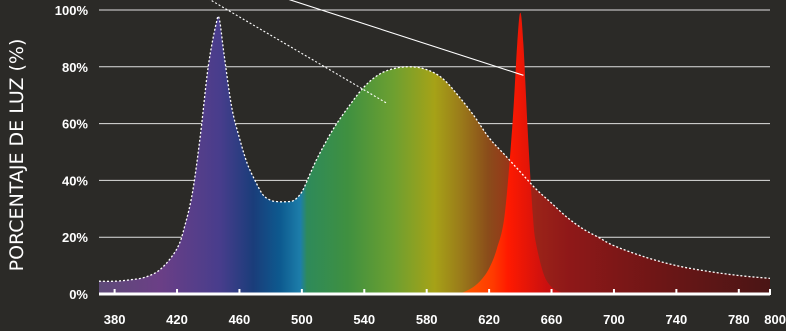  I want to click on y-tick-label-4: 80%, so click(75, 67).